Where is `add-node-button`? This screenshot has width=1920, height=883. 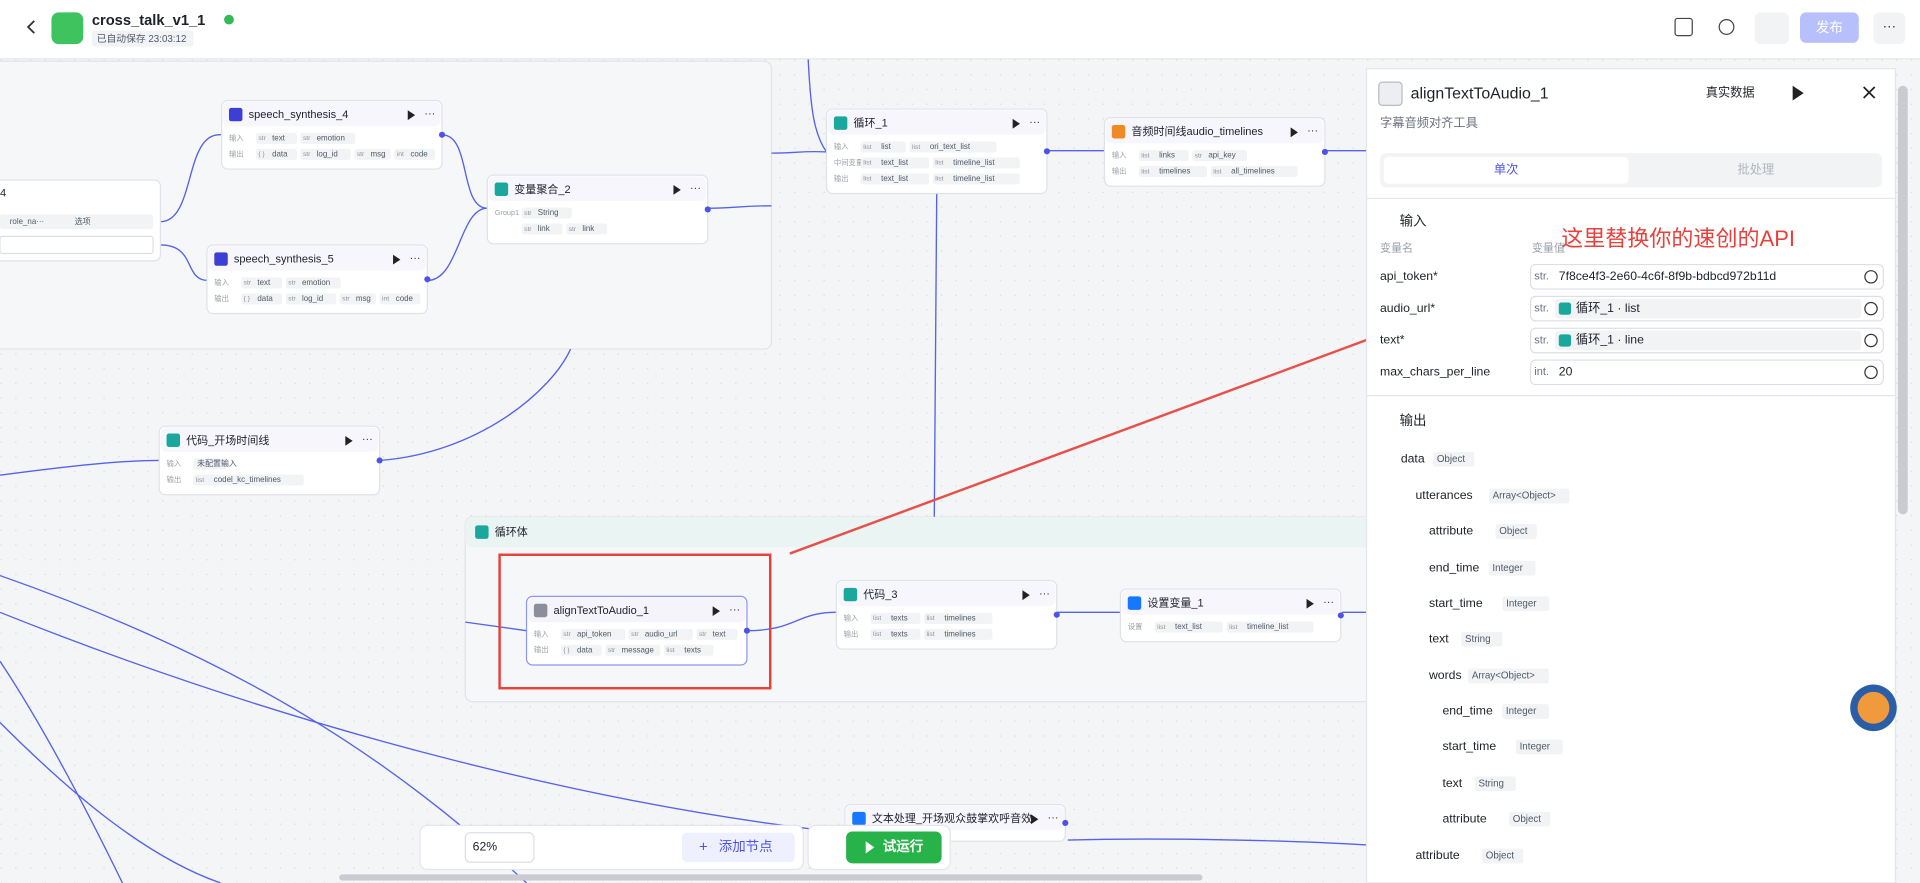 add-node-button is located at coordinates (738, 847).